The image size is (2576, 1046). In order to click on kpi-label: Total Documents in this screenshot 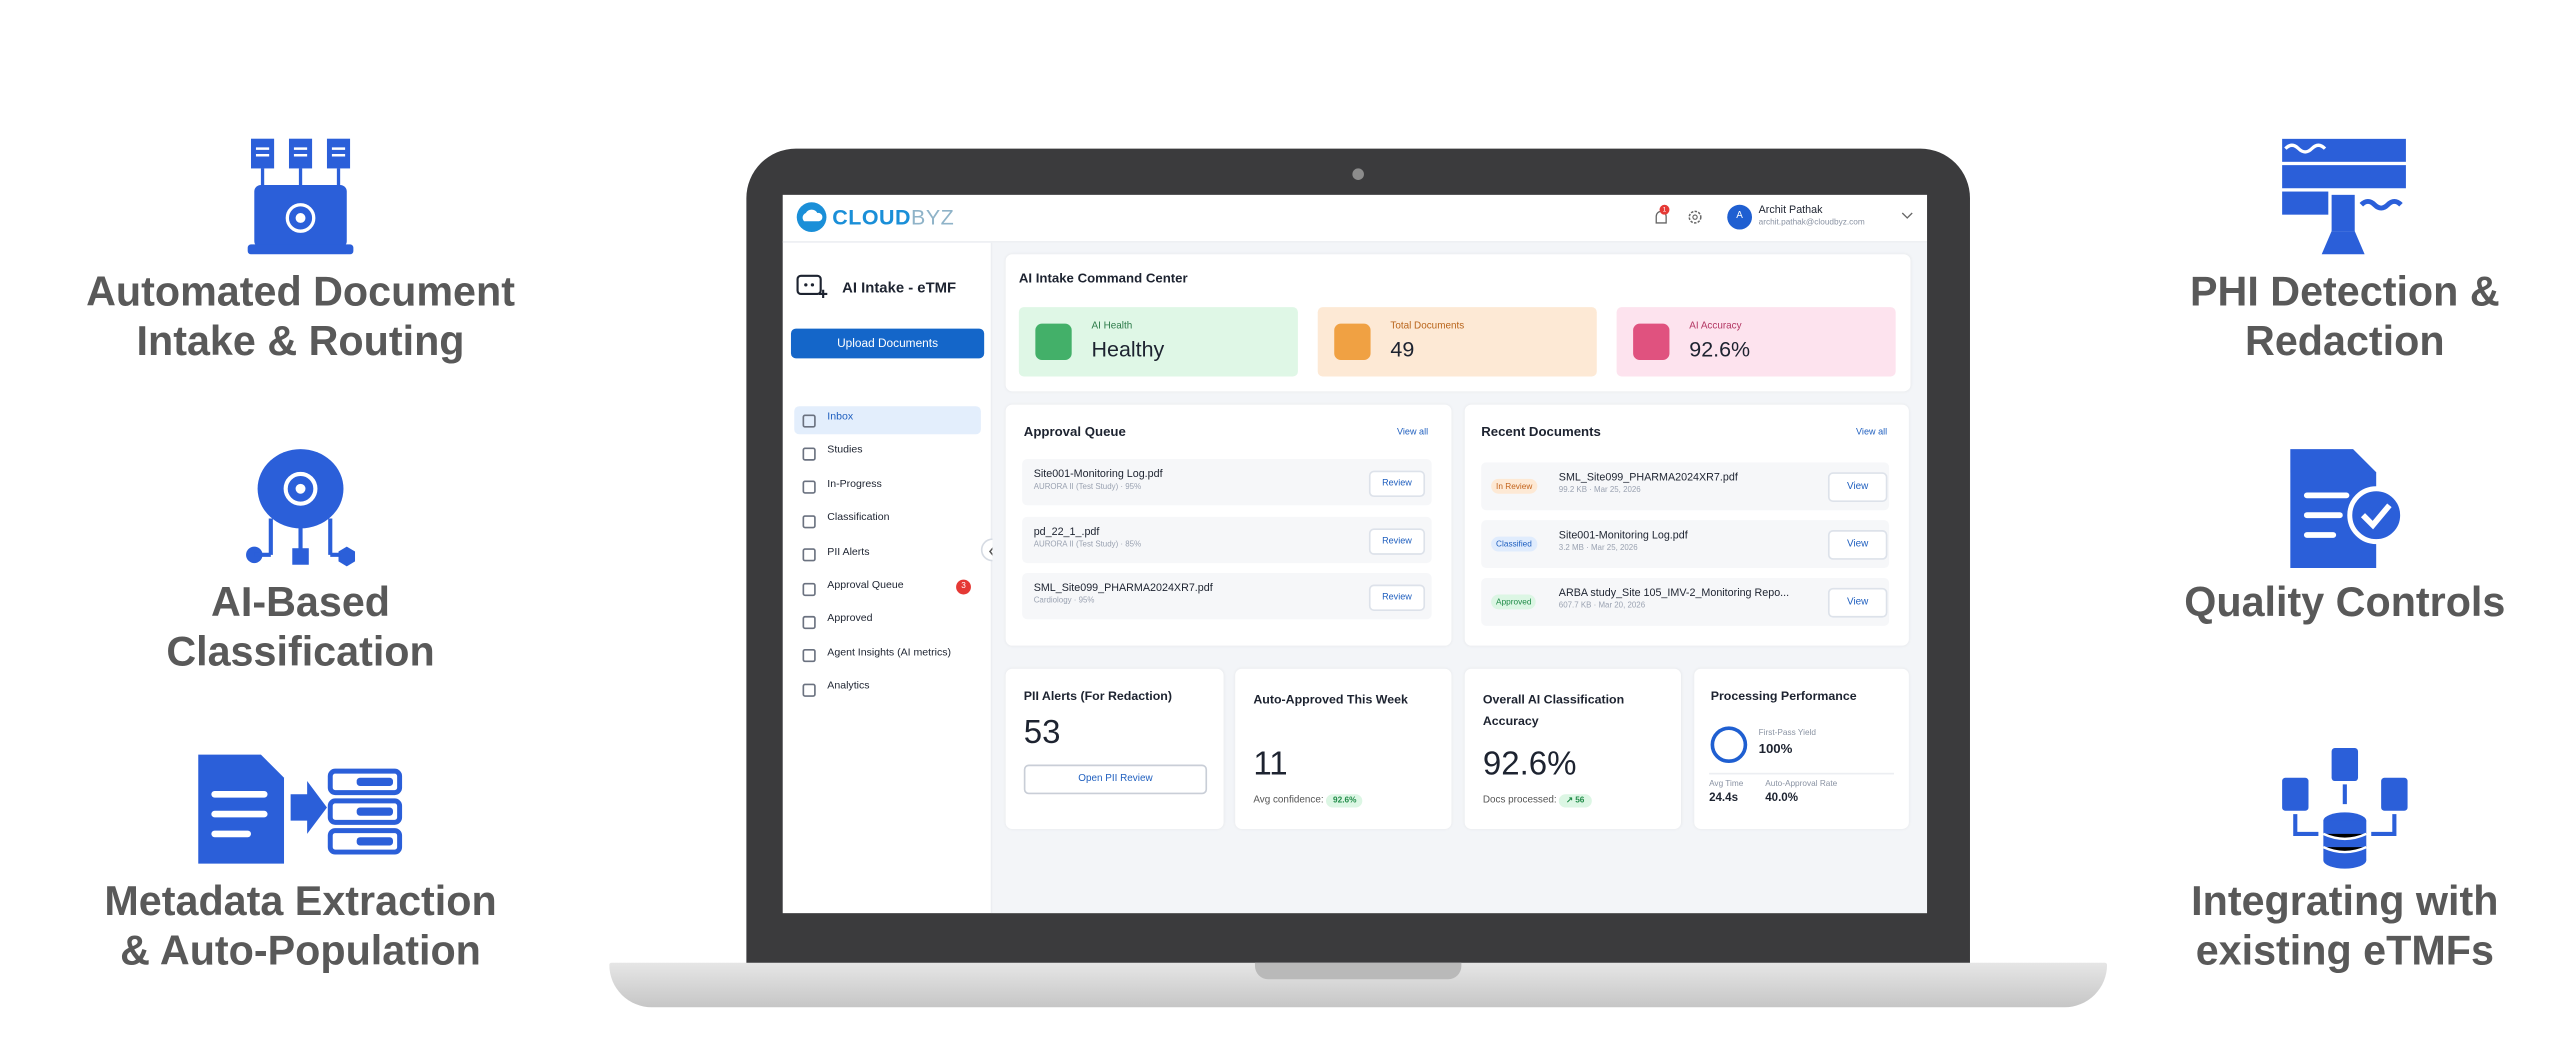, I will do `click(1427, 326)`.